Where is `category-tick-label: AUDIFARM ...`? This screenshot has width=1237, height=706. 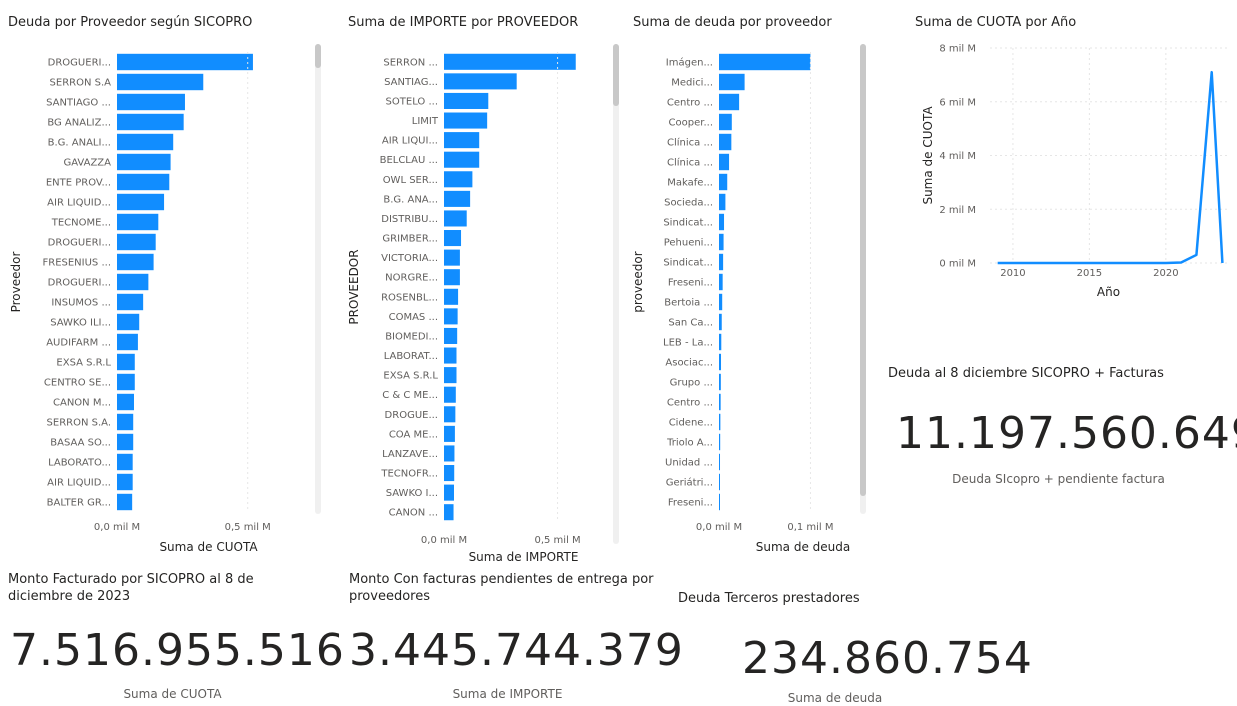 category-tick-label: AUDIFARM ... is located at coordinates (78, 343).